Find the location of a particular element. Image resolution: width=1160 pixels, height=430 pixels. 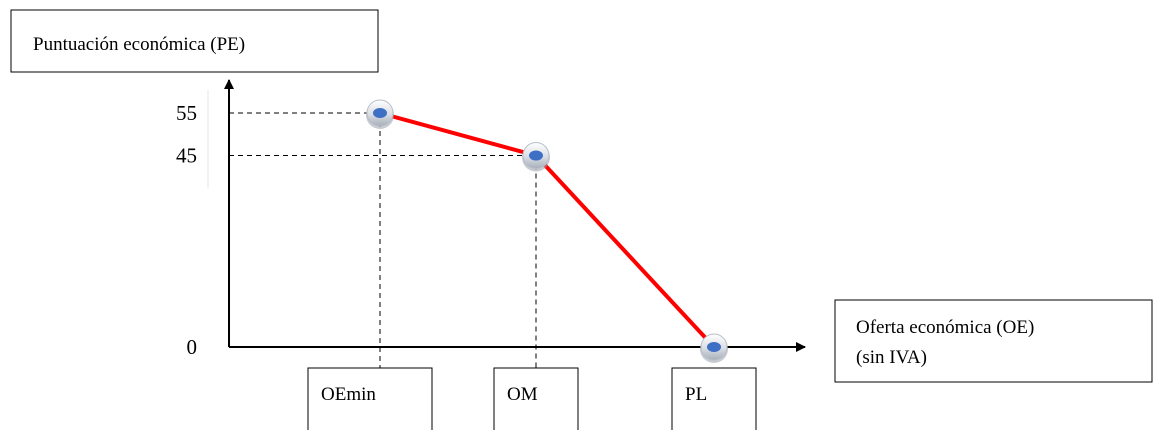

x-axis-label-line-1: Oferta económica (OE) is located at coordinates (945, 327).